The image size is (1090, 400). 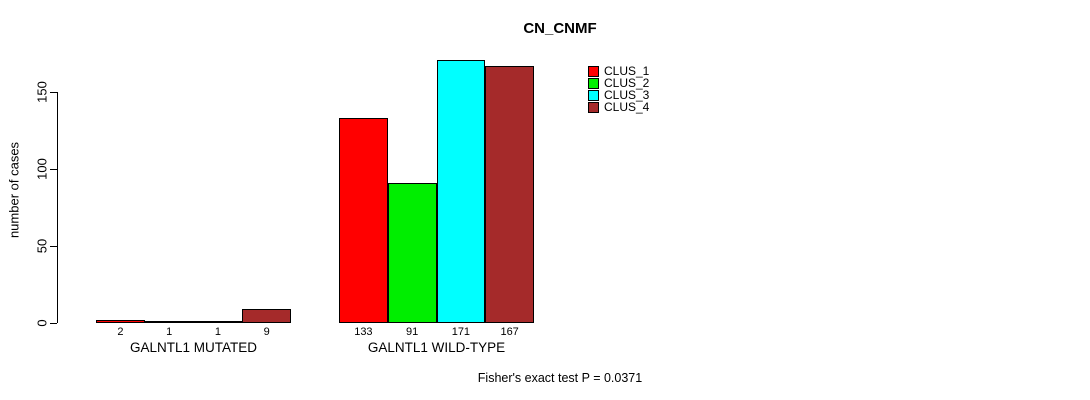 I want to click on bar-CLUS_3-group2, so click(x=461, y=191).